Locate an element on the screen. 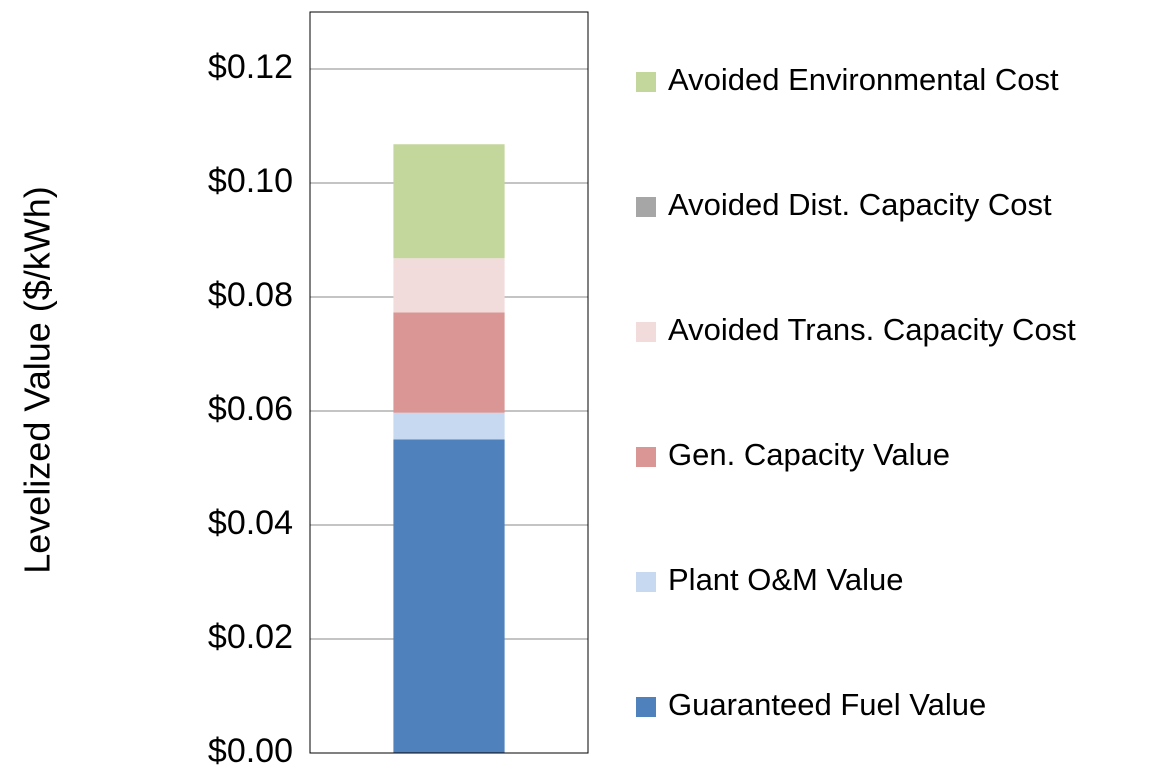 This screenshot has height=776, width=1174. y-tick-label: $0.10 is located at coordinates (250, 181).